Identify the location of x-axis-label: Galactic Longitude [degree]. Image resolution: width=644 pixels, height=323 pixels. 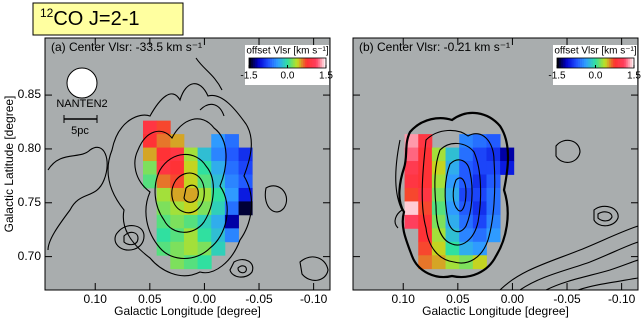
(495, 311).